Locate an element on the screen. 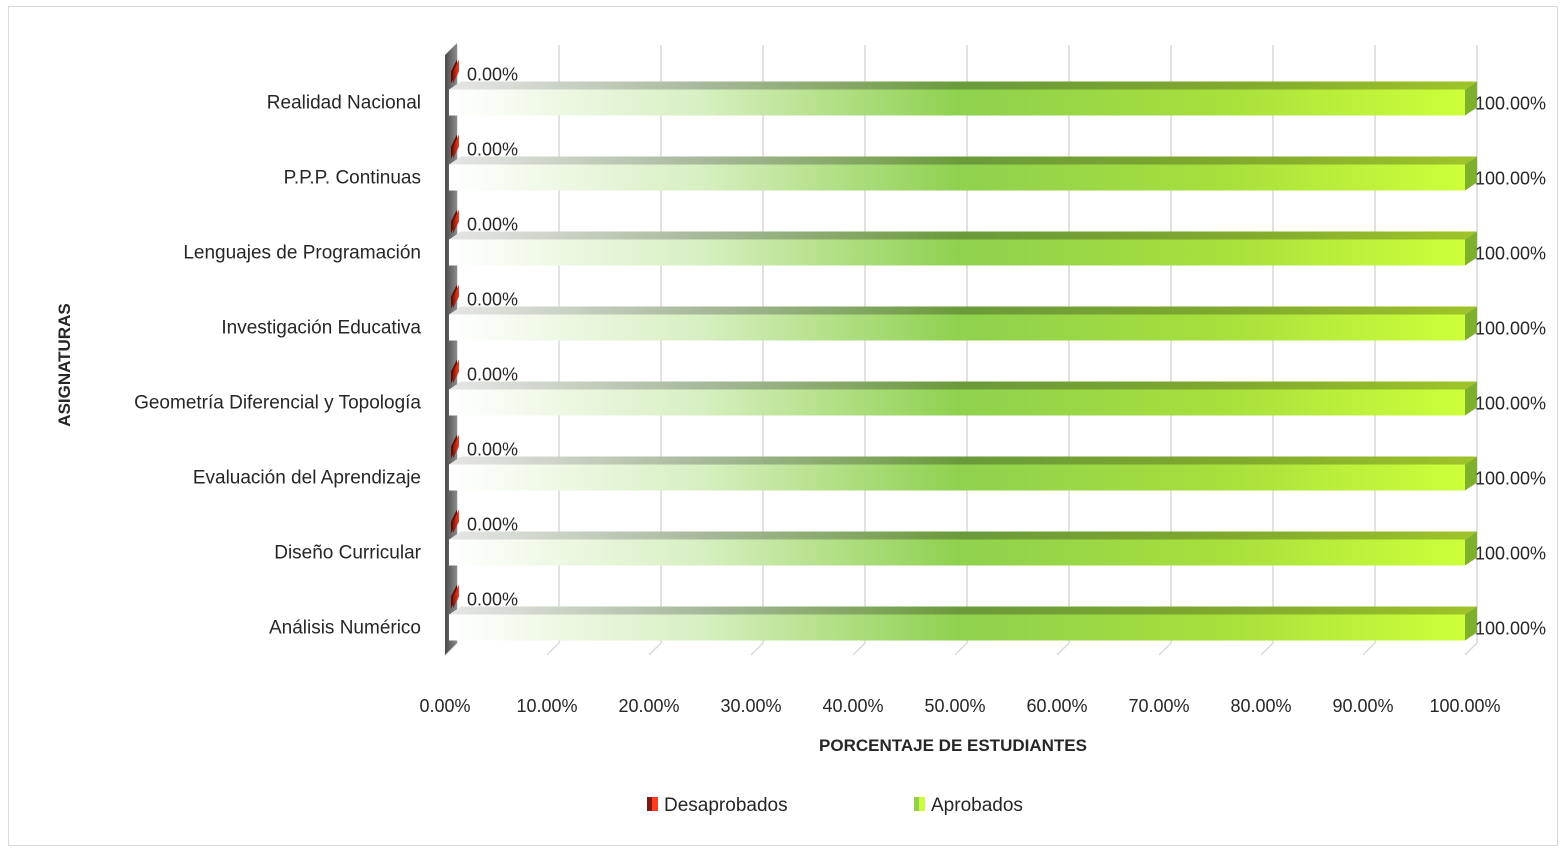  category-label: Evaluación del Aprendizaje is located at coordinates (307, 478).